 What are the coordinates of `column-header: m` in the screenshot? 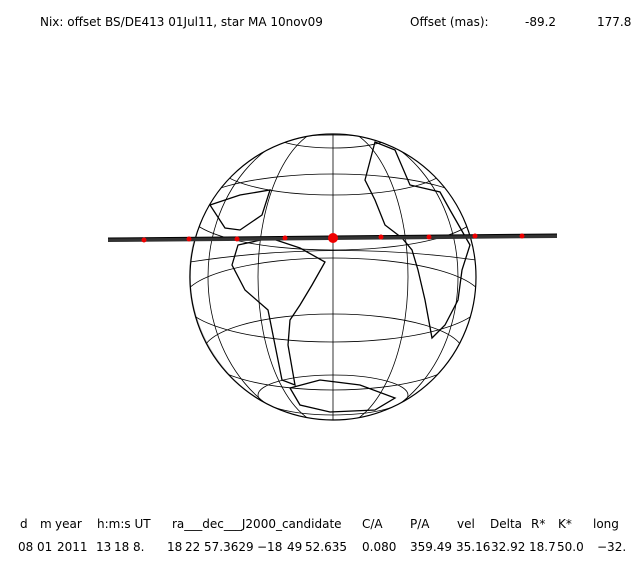 It's located at (46, 524).